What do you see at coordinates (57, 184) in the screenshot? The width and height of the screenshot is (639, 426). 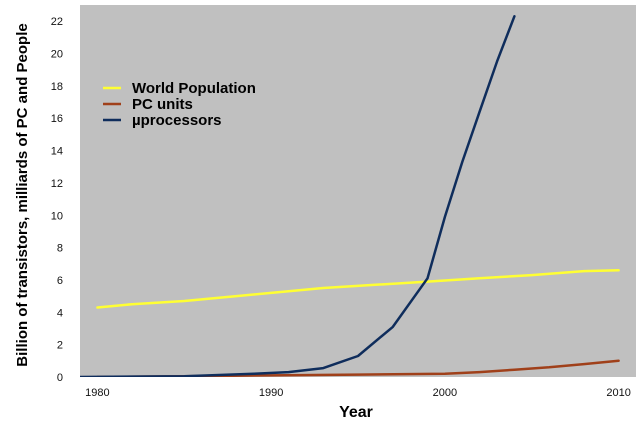 I see `y-tick-label: 12` at bounding box center [57, 184].